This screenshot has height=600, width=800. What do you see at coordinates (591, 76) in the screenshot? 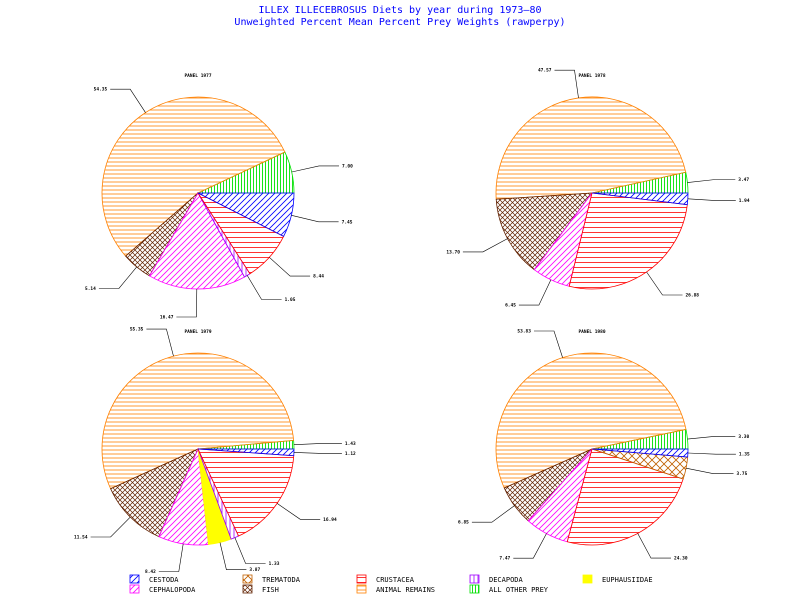
I see `pie-title-2: PANEL 1978` at bounding box center [591, 76].